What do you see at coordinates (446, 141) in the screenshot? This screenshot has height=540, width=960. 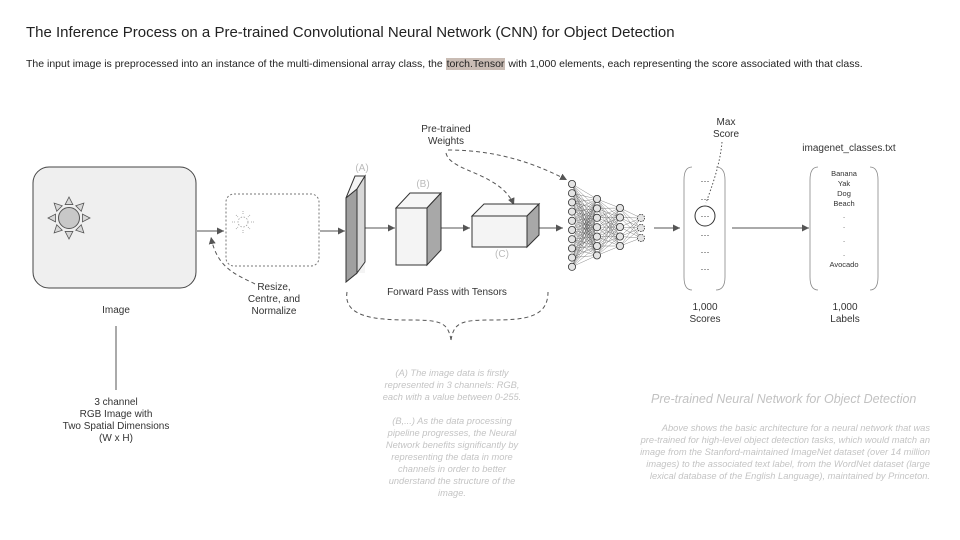 I see `weights-line: Weights` at bounding box center [446, 141].